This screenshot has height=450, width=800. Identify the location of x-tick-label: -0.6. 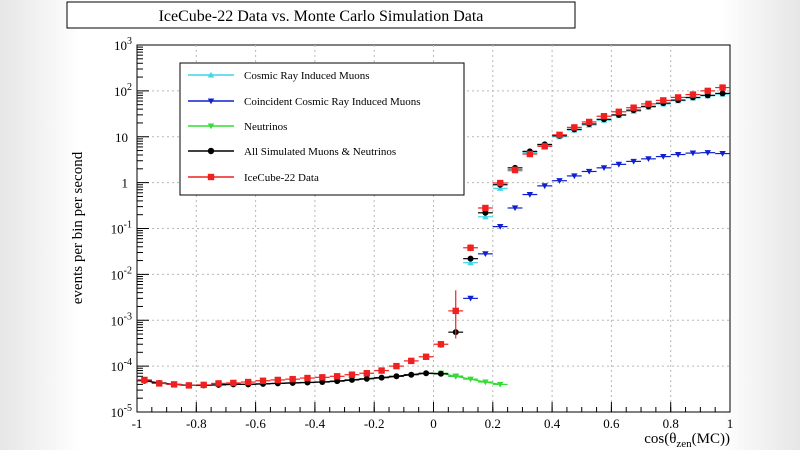
(255, 423).